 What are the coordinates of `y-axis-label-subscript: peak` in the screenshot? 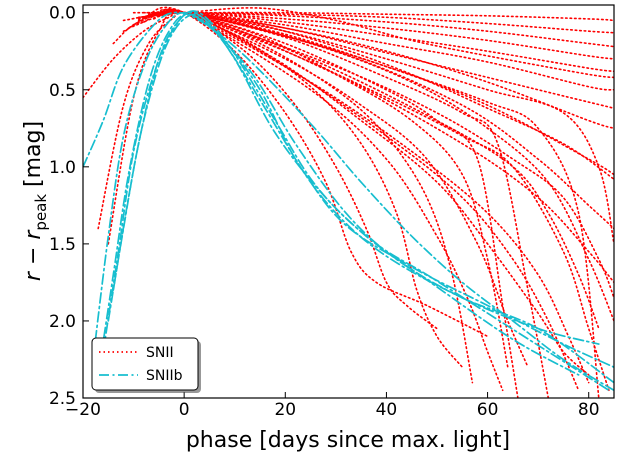 It's located at (41, 212).